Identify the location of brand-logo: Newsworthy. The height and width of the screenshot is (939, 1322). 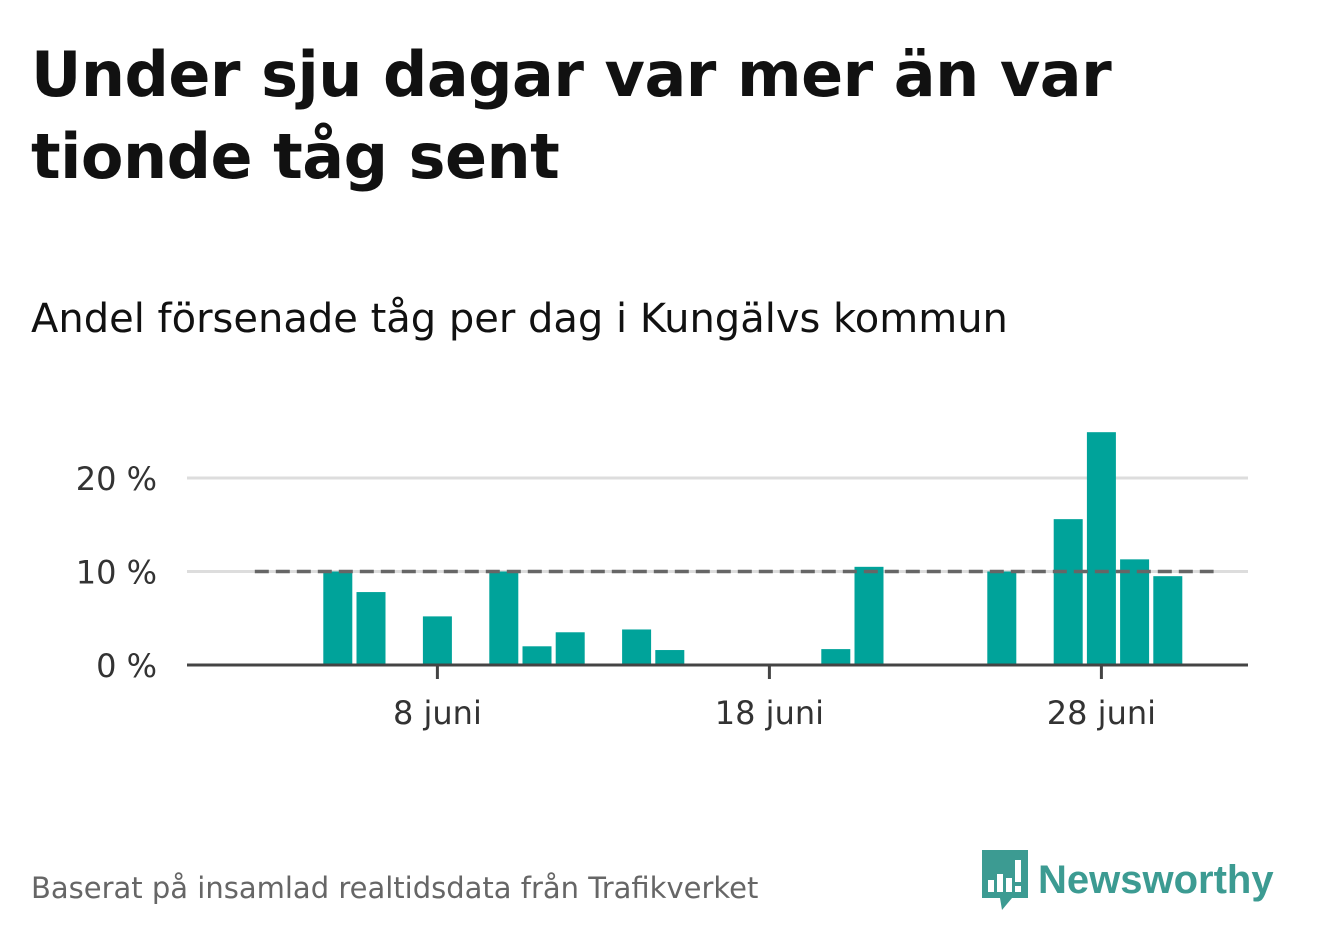
(1127, 880).